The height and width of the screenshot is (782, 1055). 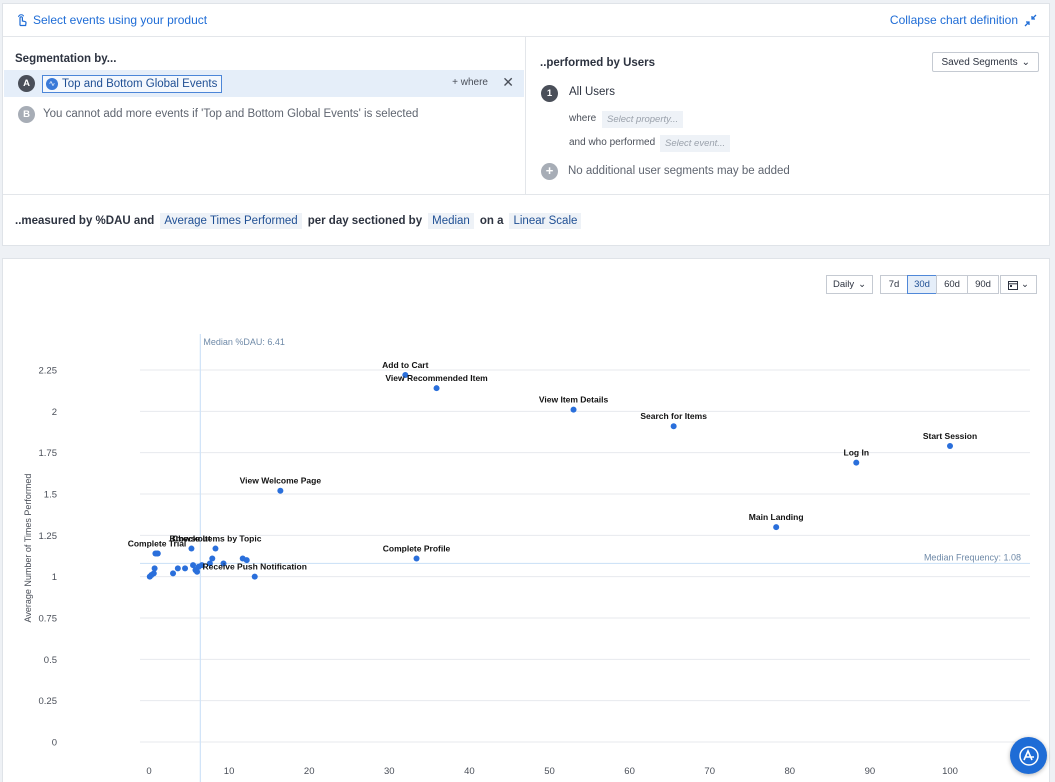 I want to click on collapse-chart-definition: Collapse chart definition, so click(x=963, y=20).